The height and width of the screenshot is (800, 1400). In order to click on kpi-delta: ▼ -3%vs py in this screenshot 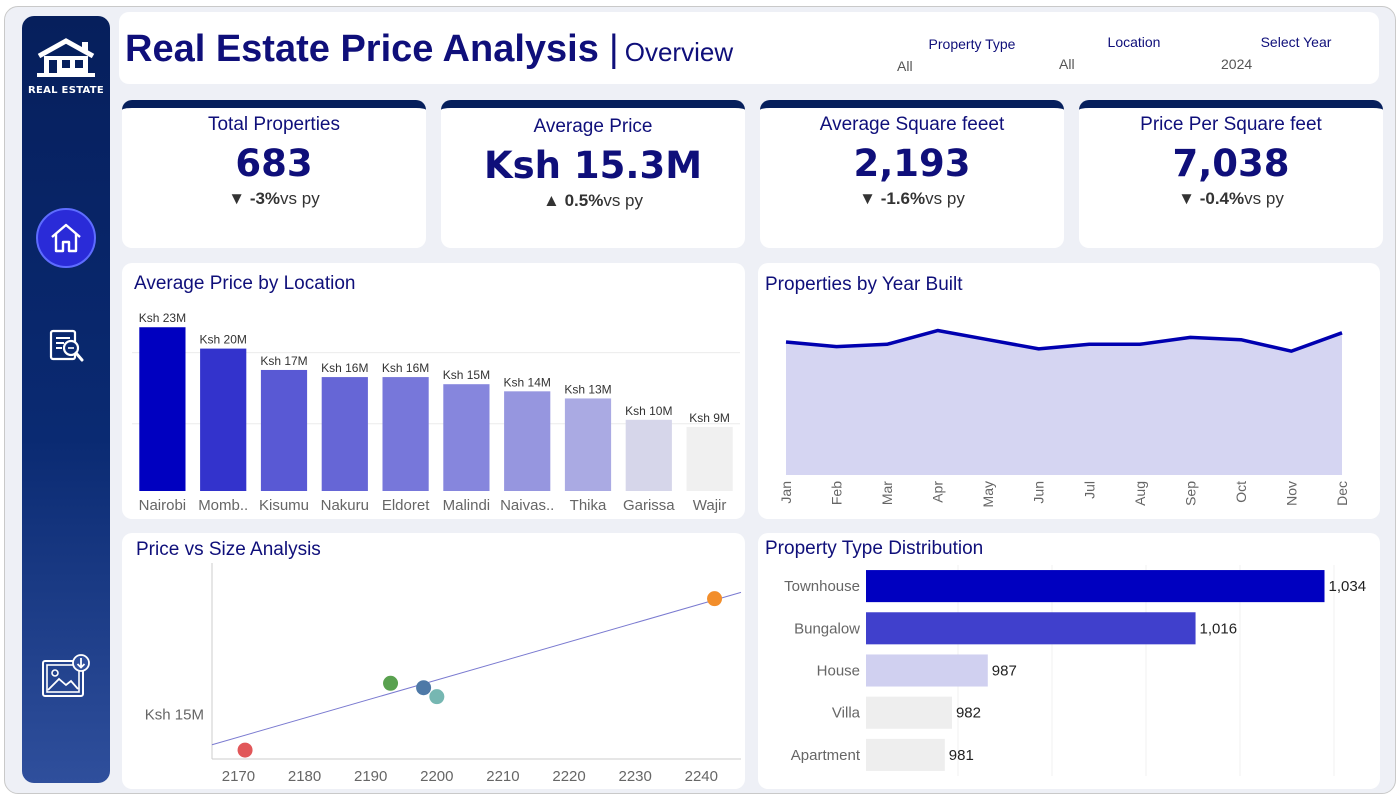, I will do `click(274, 199)`.